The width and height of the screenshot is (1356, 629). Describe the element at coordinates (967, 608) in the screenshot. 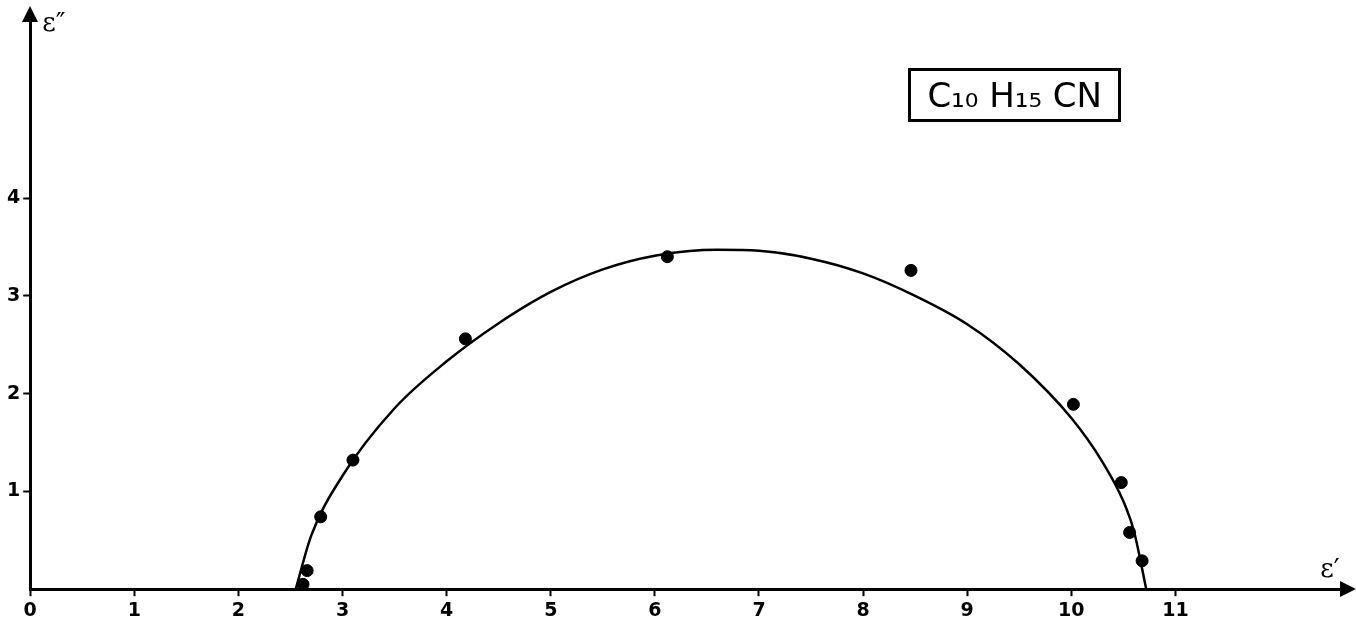

I see `x-tick-label: 9` at that location.